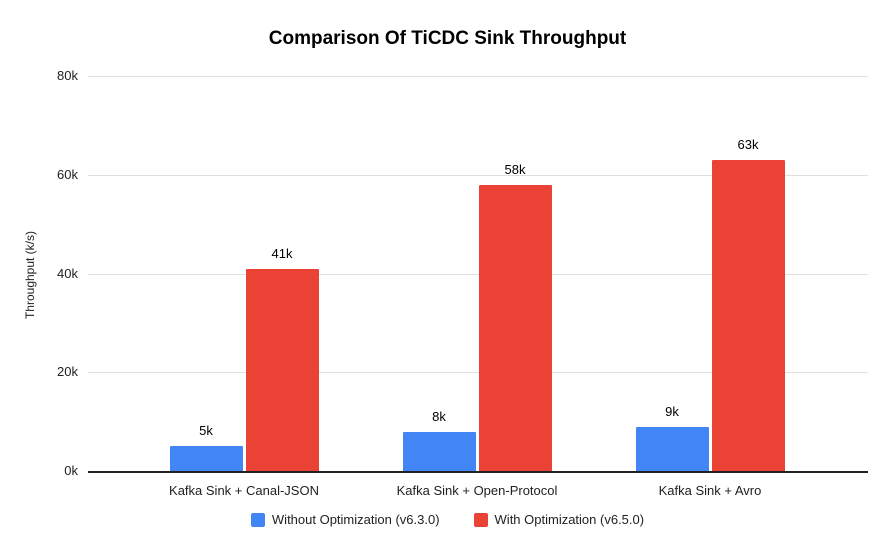 This screenshot has height=553, width=895. What do you see at coordinates (515, 169) in the screenshot?
I see `bar-value-label: 58k` at bounding box center [515, 169].